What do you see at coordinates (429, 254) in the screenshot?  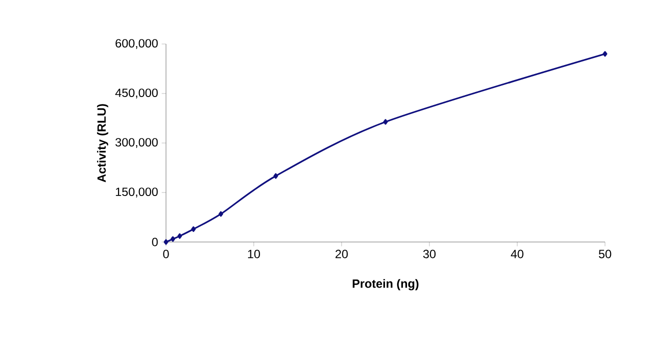 I see `x-tick-label: 30` at bounding box center [429, 254].